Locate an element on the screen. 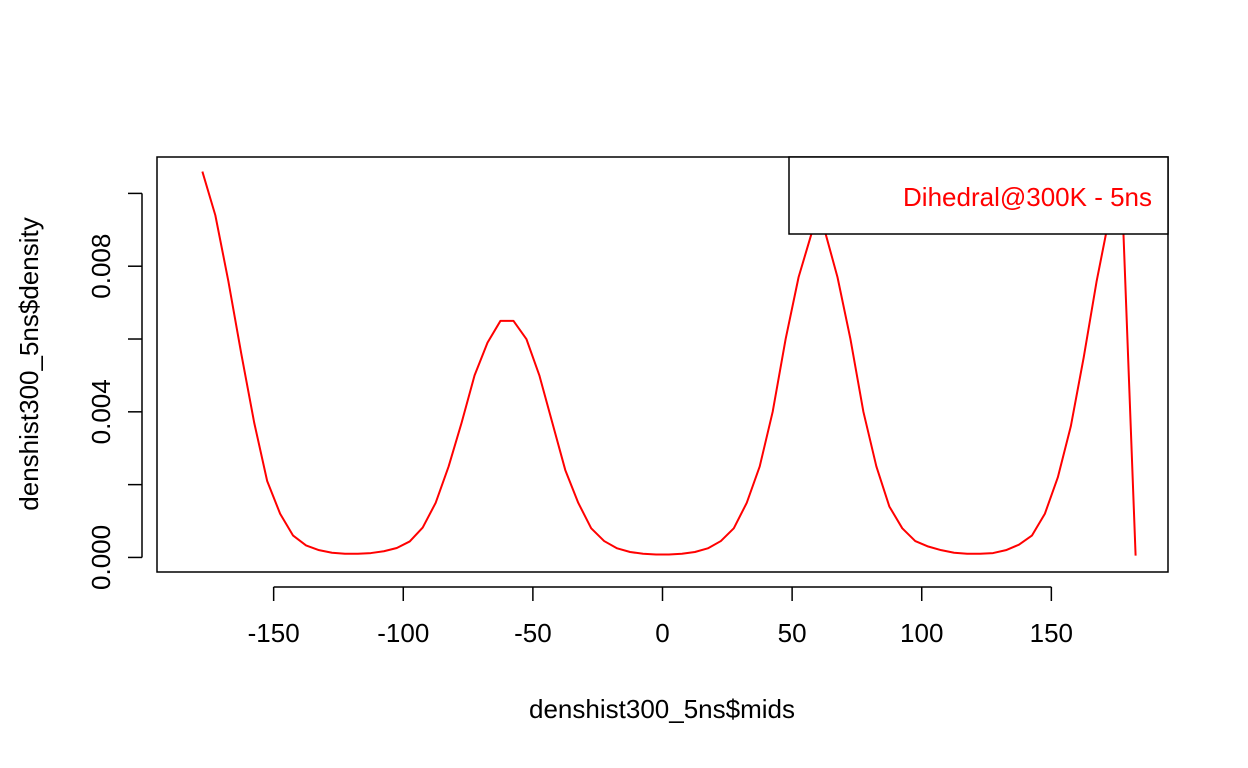 Image resolution: width=1248 pixels, height=768 pixels. y-tick-label: 0.008 is located at coordinates (101, 266).